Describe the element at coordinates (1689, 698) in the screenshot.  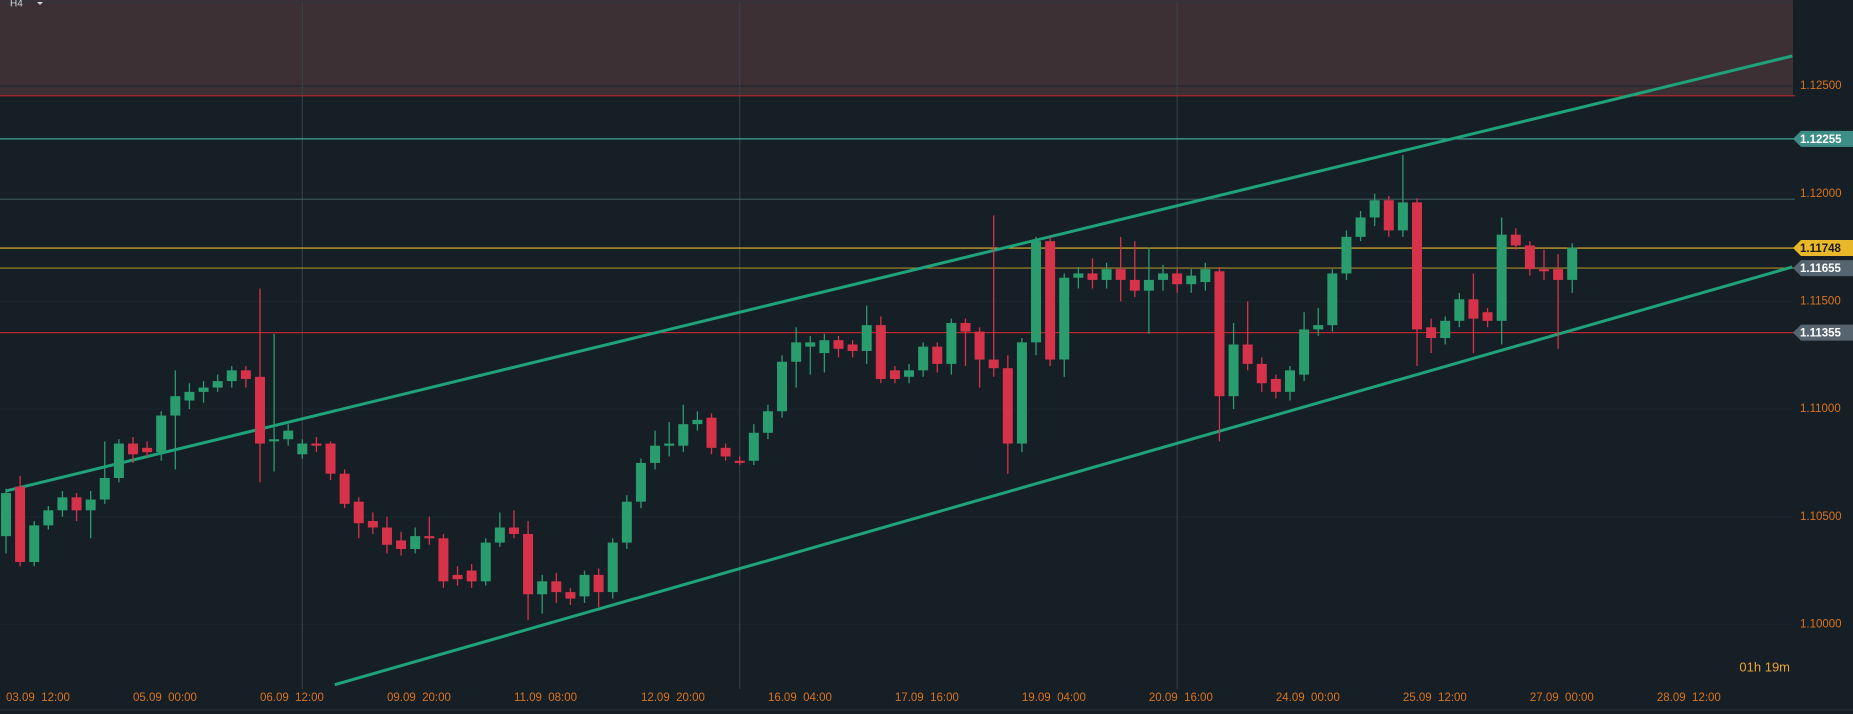
I see `x-tick-label: 28.09 12:00` at that location.